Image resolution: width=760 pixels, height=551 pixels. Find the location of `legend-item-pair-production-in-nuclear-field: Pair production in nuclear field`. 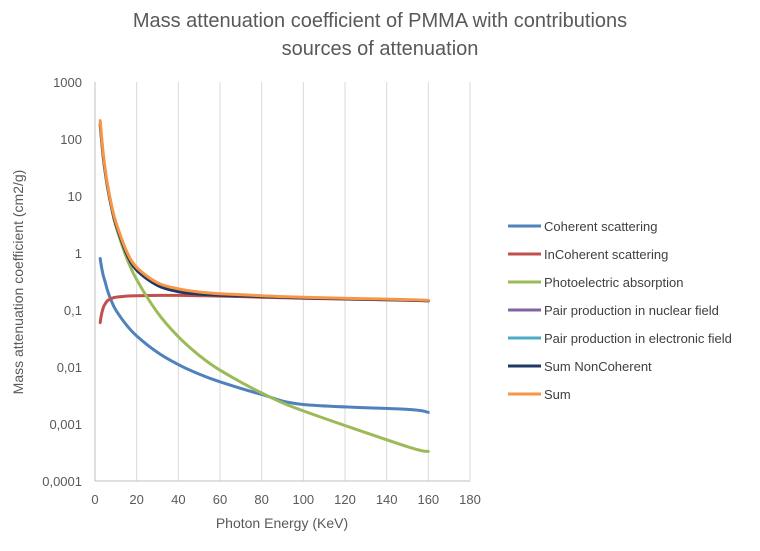

legend-item-pair-production-in-nuclear-field: Pair production in nuclear field is located at coordinates (613, 310).